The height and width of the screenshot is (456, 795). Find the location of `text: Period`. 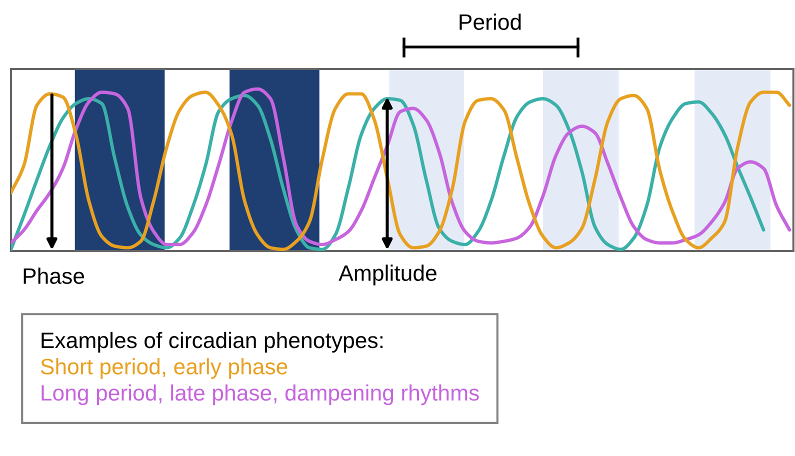

text: Period is located at coordinates (490, 22).